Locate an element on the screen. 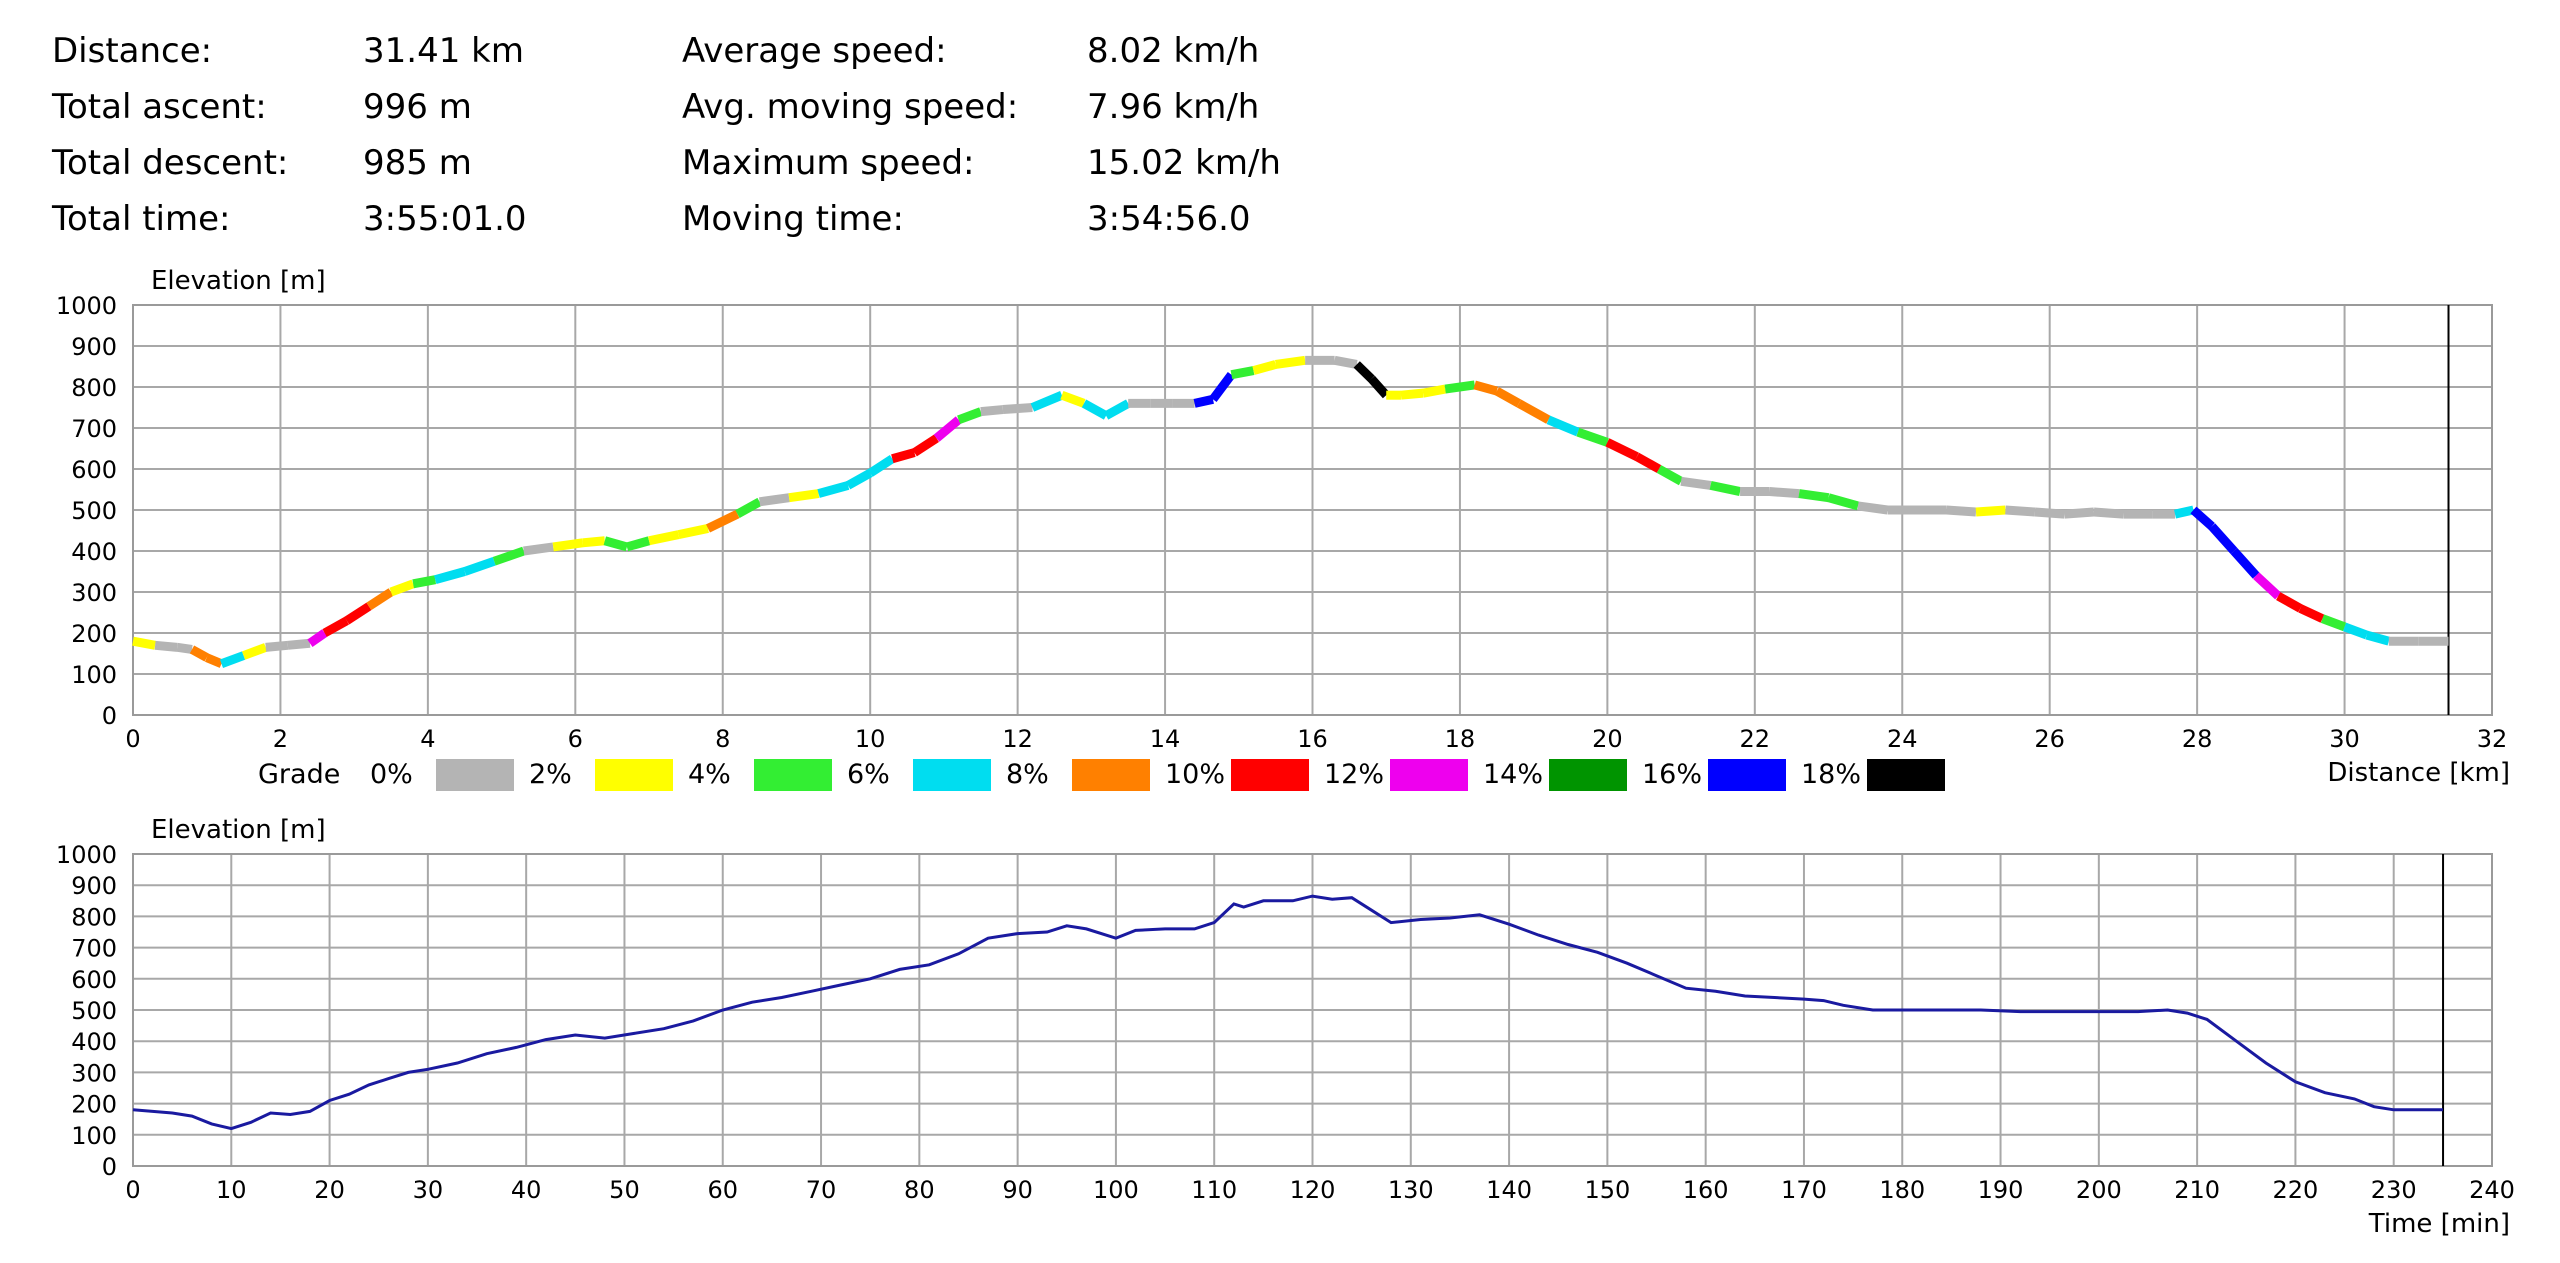 The height and width of the screenshot is (1263, 2560). y-tick-label: 1000 is located at coordinates (86, 306).